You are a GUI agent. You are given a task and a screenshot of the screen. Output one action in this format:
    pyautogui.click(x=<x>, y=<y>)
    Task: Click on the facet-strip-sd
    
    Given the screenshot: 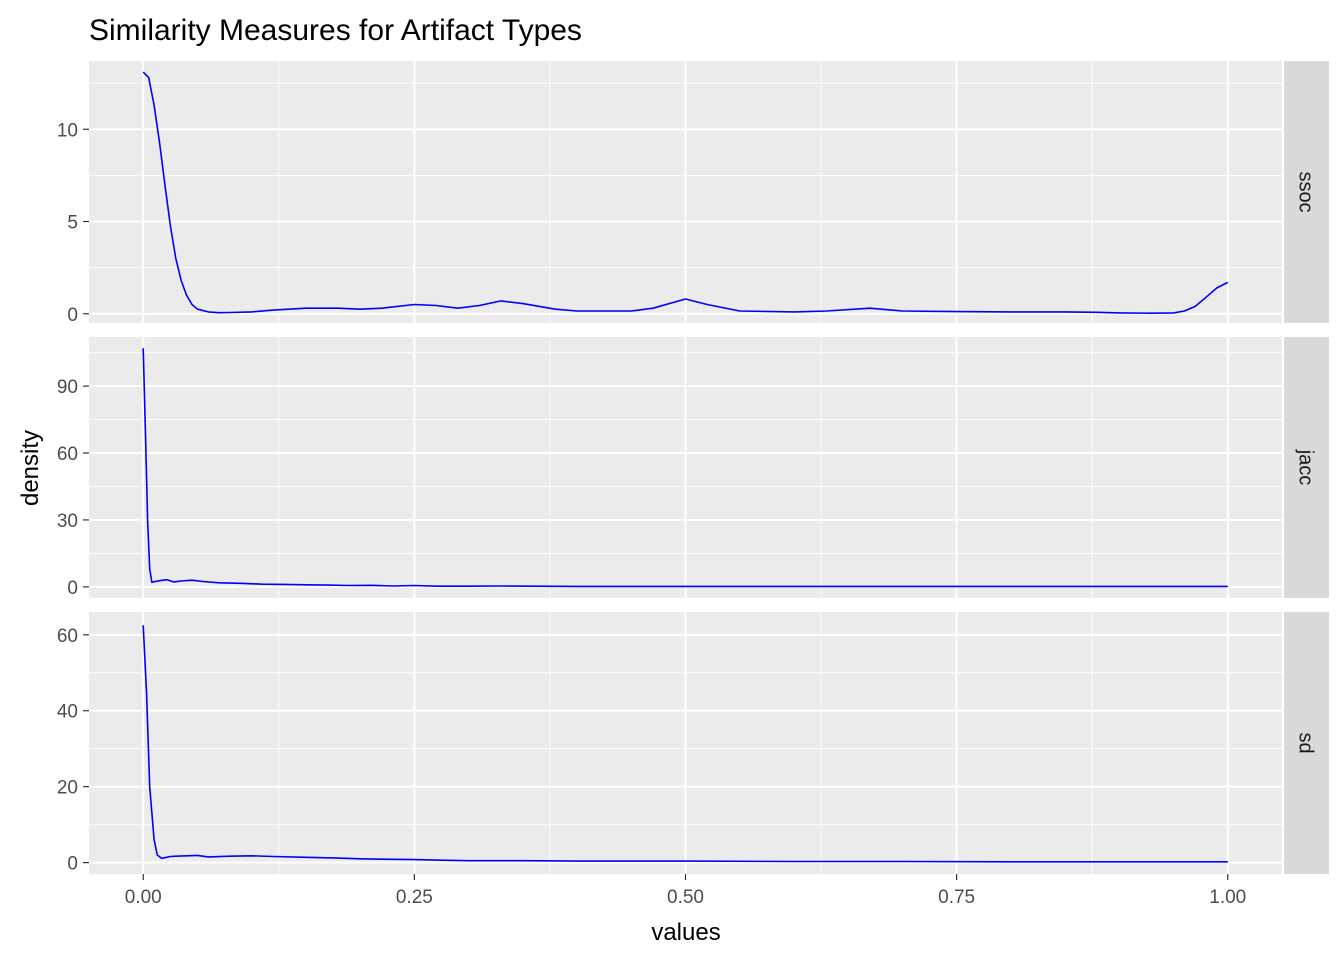 What is the action you would take?
    pyautogui.click(x=1306, y=743)
    